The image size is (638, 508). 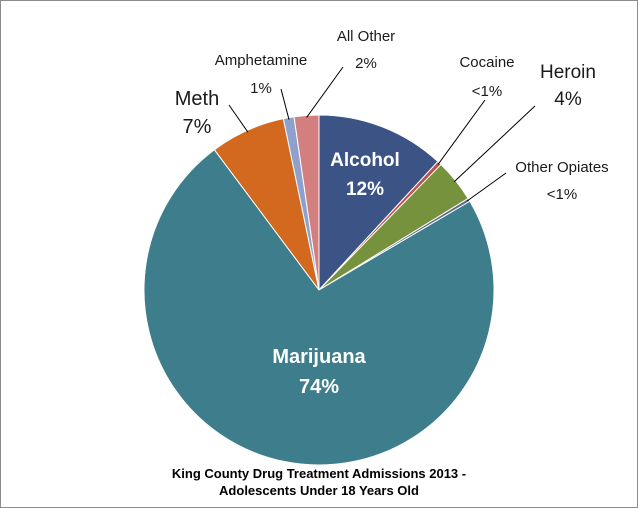 I want to click on leader-line-amphetamine, so click(x=285, y=104).